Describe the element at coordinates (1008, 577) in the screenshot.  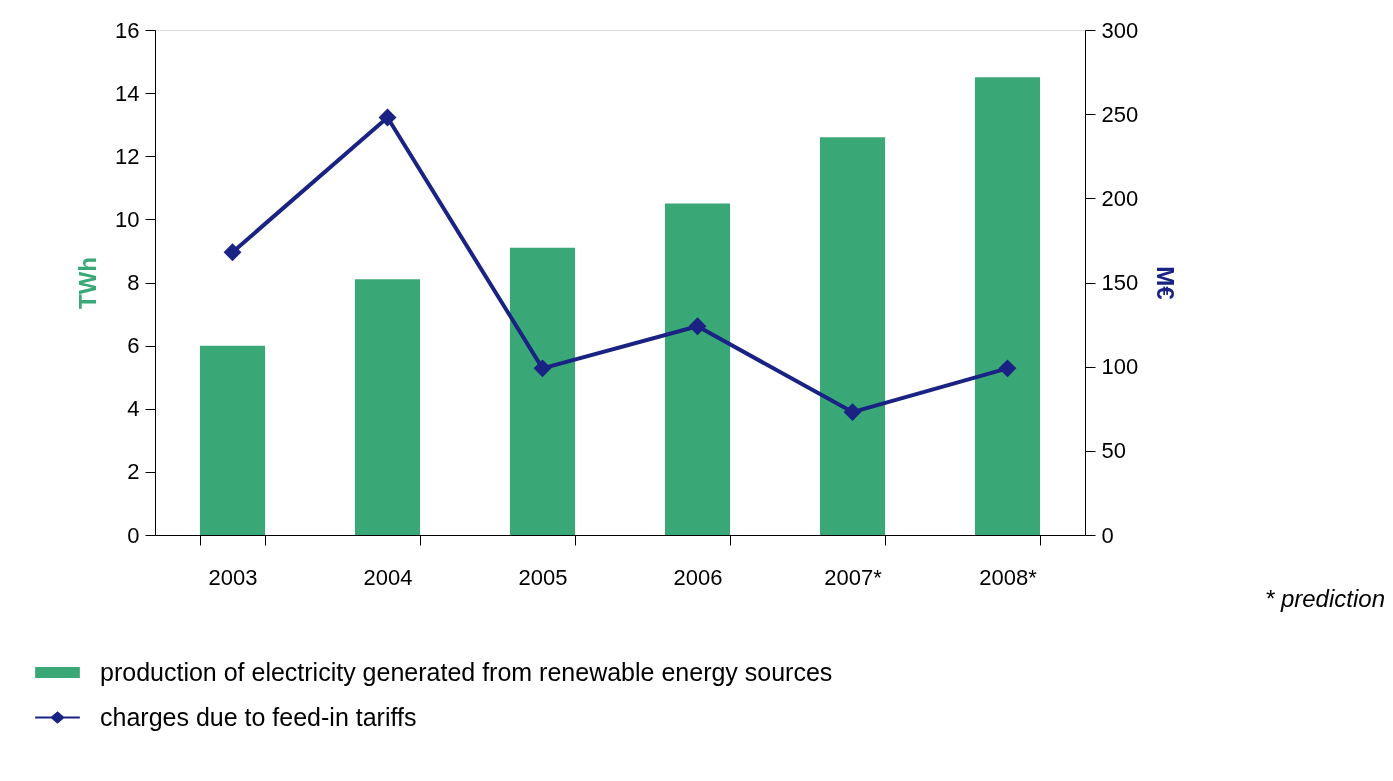
I see `x-tick-label: 2008*` at that location.